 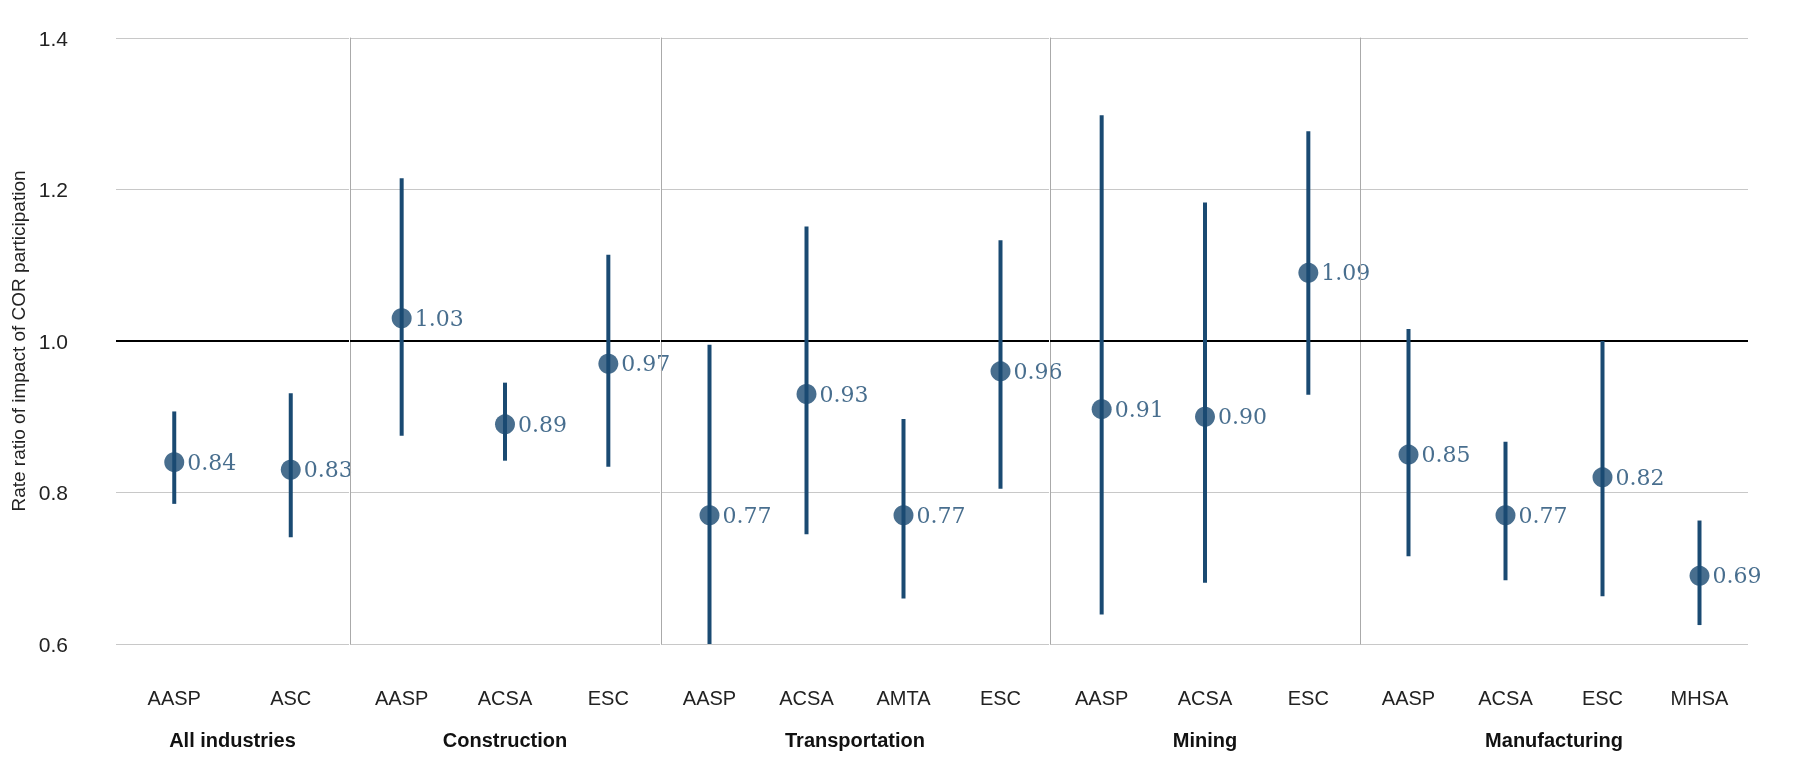 What do you see at coordinates (1038, 371) in the screenshot?
I see `data-label: 0.96` at bounding box center [1038, 371].